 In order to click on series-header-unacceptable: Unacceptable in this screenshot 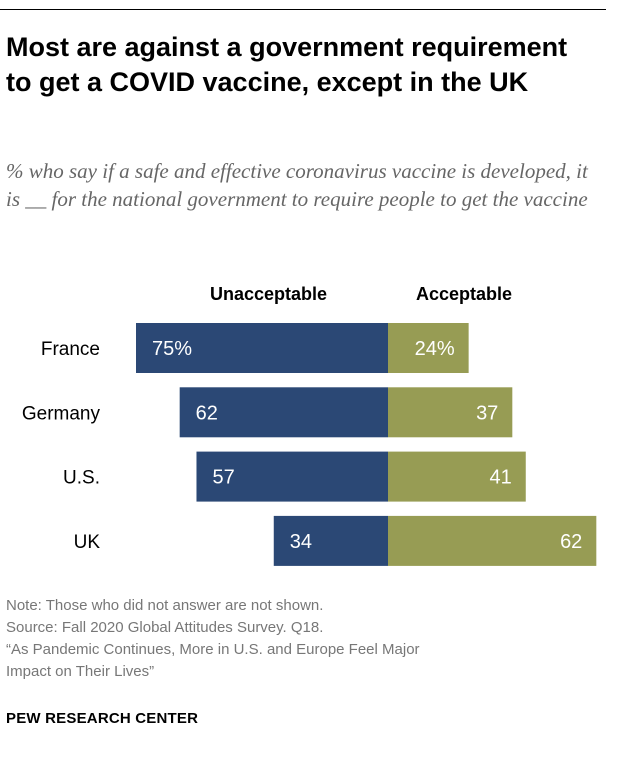, I will do `click(269, 294)`.